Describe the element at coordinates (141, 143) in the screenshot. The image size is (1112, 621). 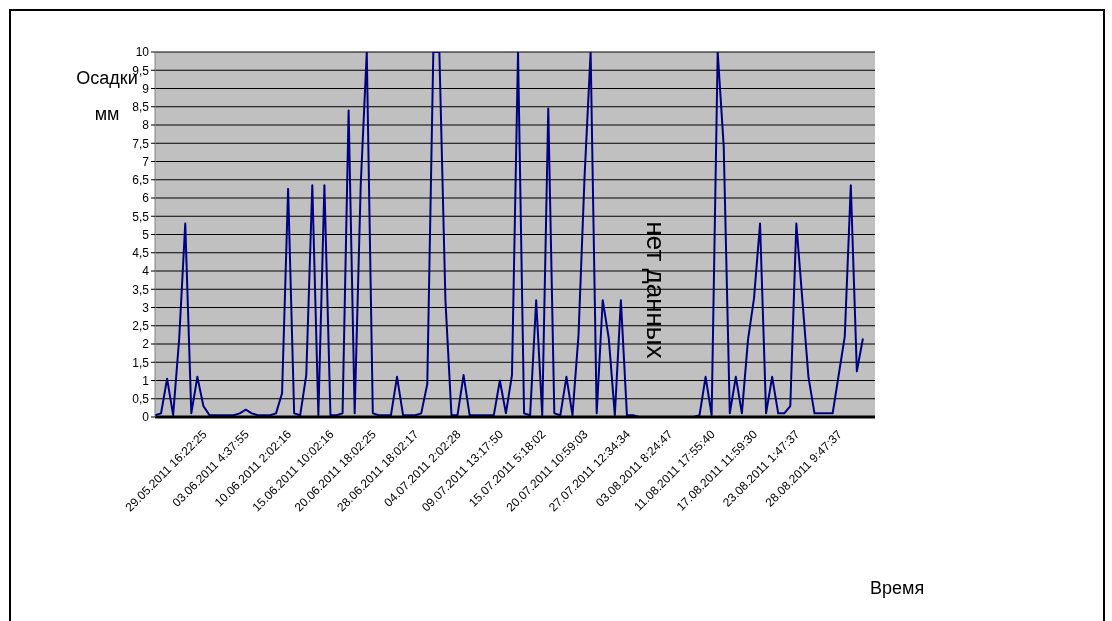
I see `y-tick-label: 7,5` at that location.